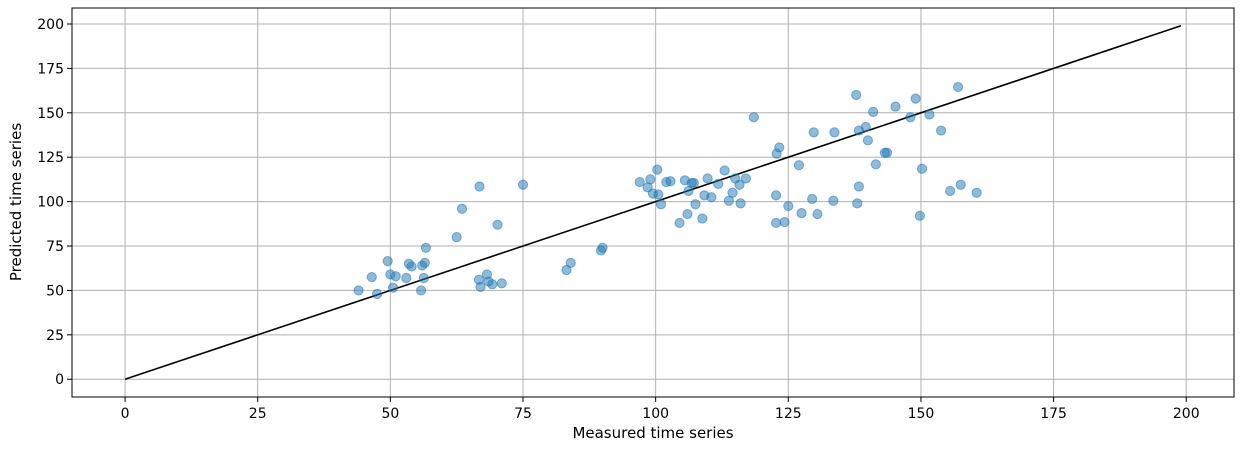  What do you see at coordinates (16, 202) in the screenshot?
I see `y-axis-label: Predicted time series` at bounding box center [16, 202].